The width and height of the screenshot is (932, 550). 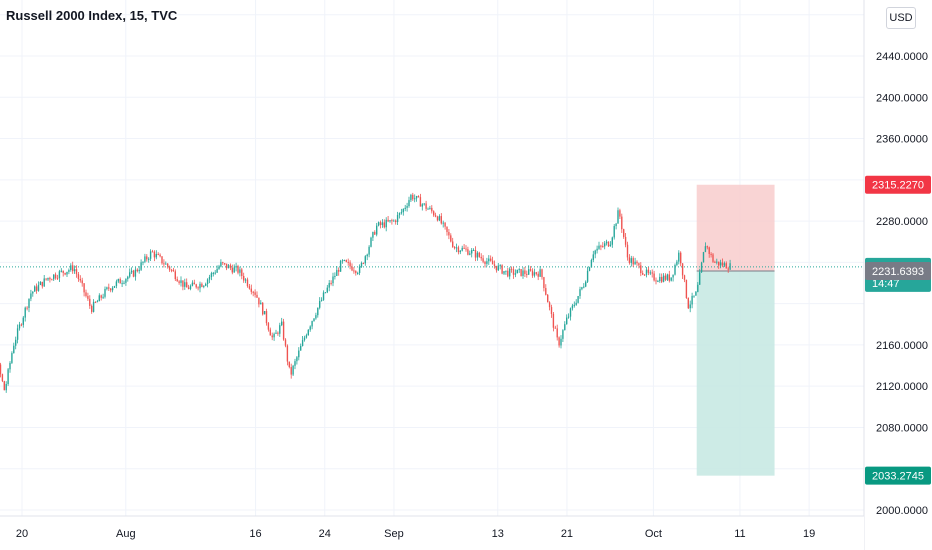 What do you see at coordinates (902, 387) in the screenshot?
I see `y-axis-tick-label: 2120.0000` at bounding box center [902, 387].